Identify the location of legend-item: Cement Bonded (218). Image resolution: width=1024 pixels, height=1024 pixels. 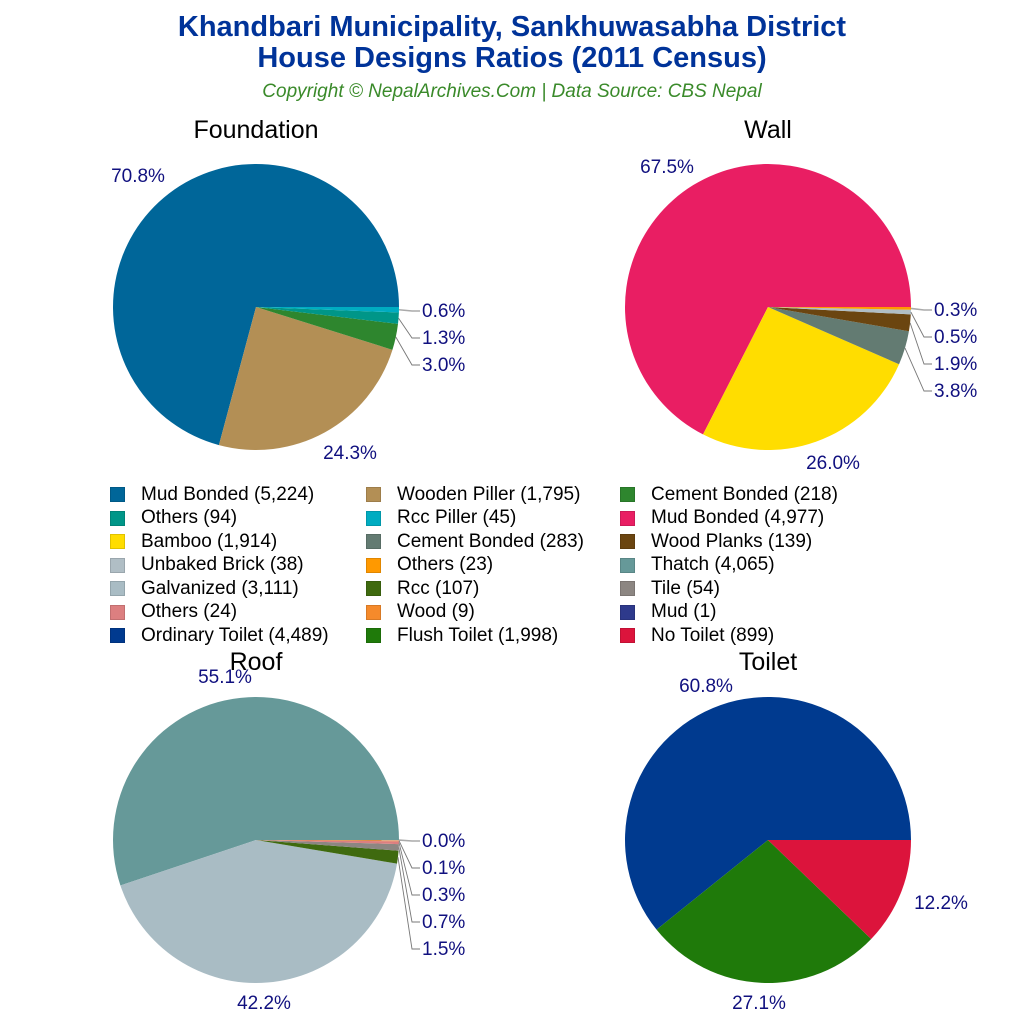
(729, 494).